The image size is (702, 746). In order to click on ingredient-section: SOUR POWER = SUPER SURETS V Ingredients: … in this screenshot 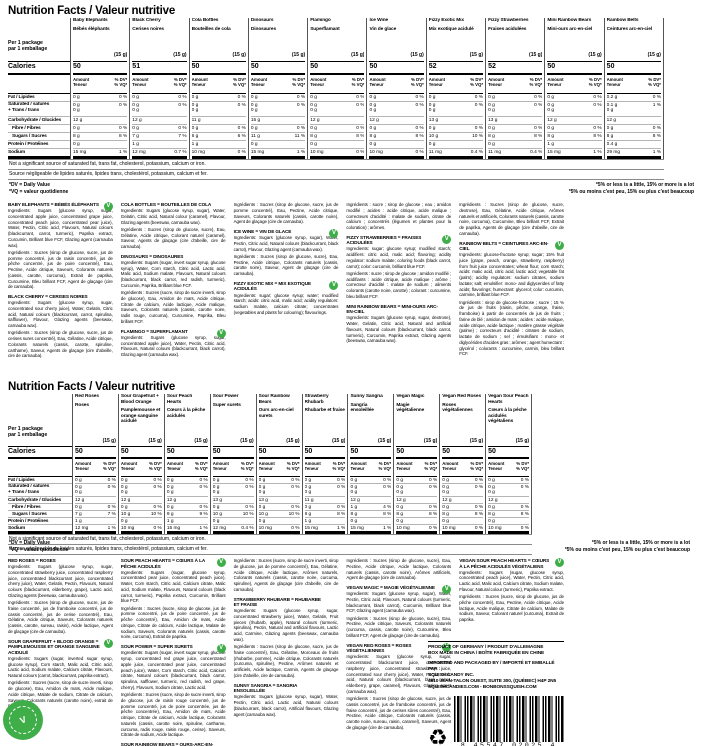, I will do `click(173, 691)`.